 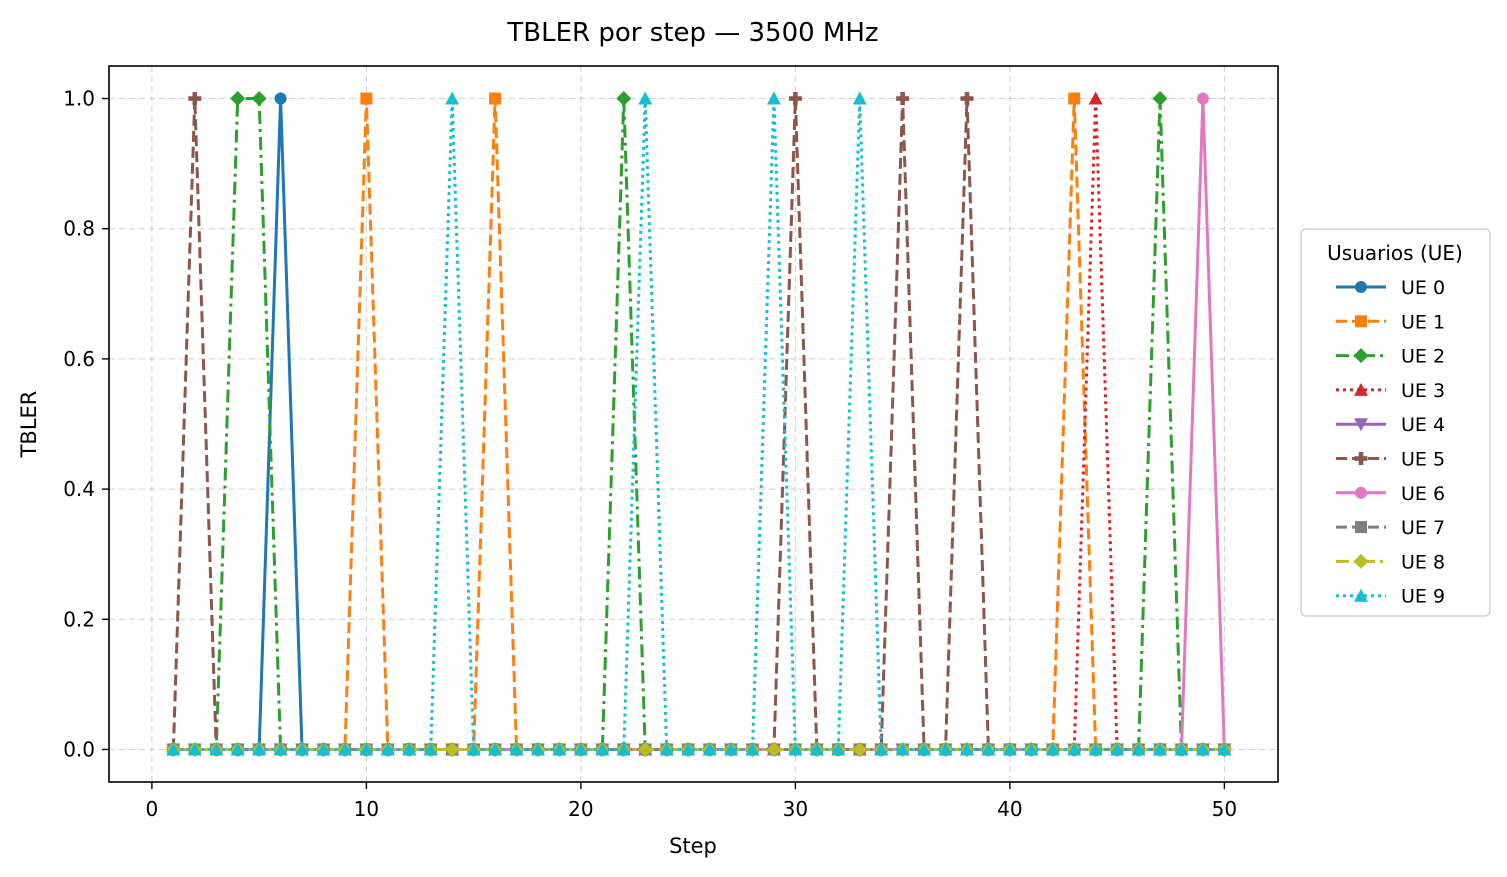 What do you see at coordinates (1423, 460) in the screenshot?
I see `legend-label: UE 5` at bounding box center [1423, 460].